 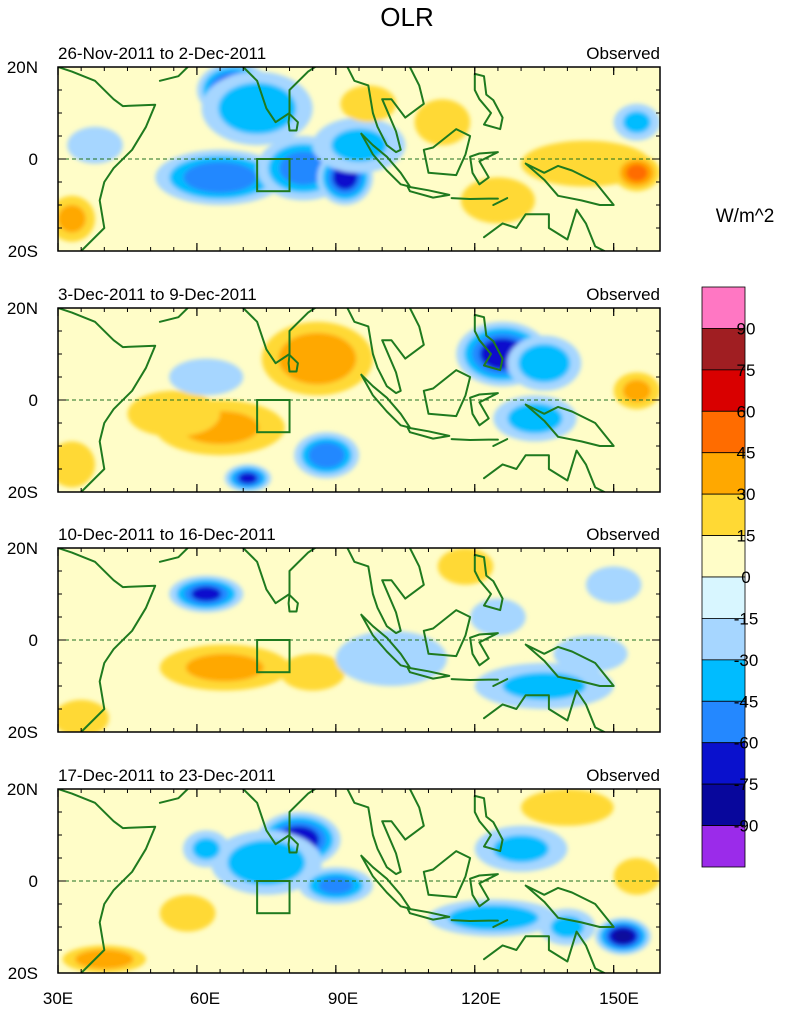 I want to click on colorbar-label: 15, so click(x=746, y=536).